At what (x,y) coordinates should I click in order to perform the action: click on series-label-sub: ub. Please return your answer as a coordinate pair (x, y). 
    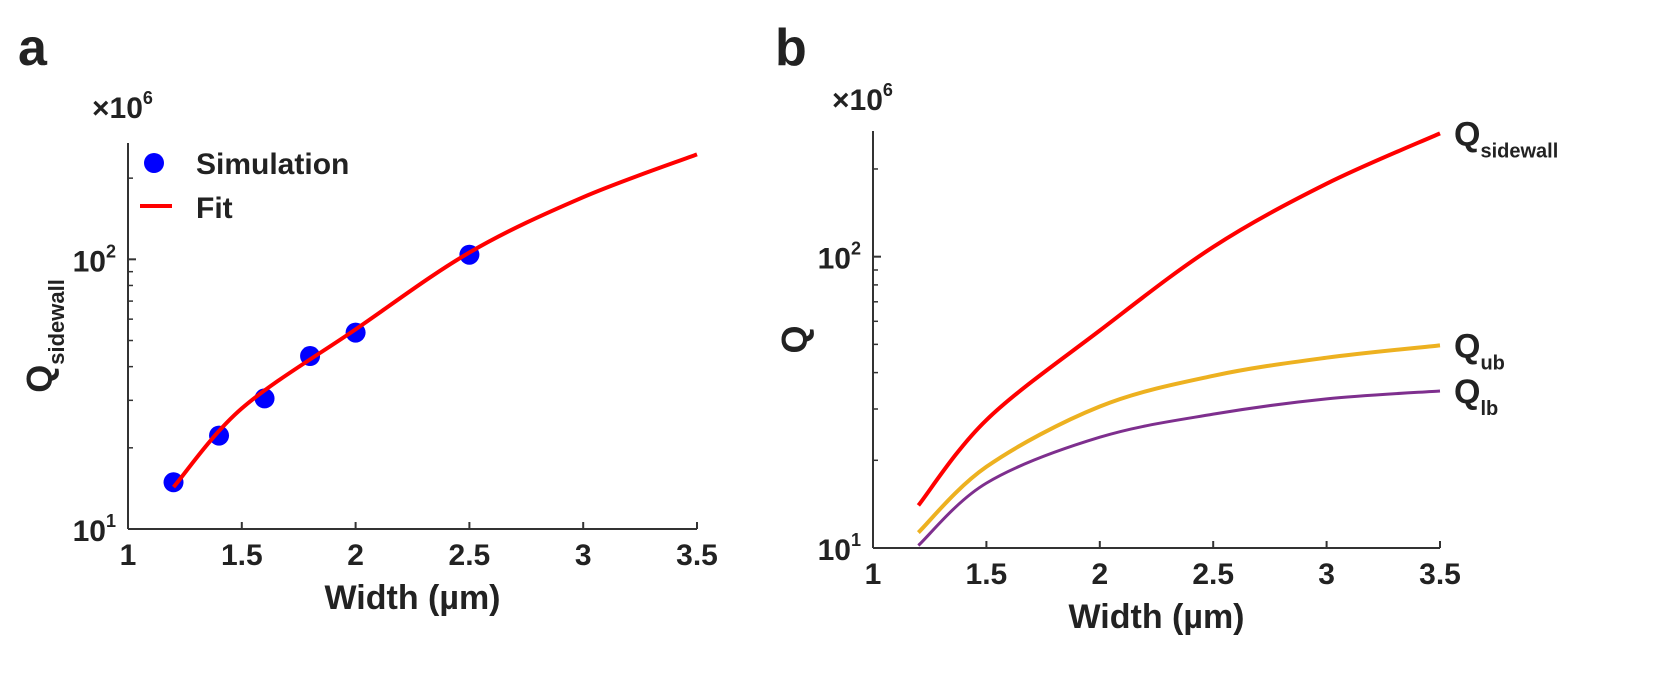
    Looking at the image, I should click on (1492, 363).